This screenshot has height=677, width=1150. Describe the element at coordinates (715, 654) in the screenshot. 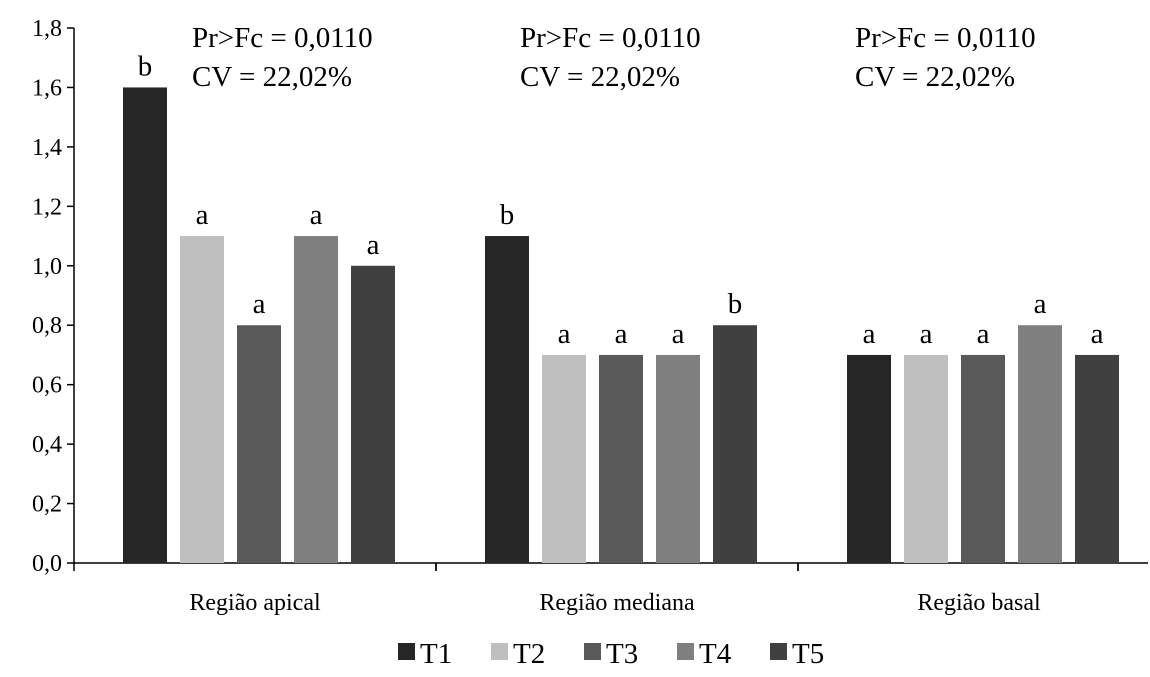

I see `legend-label-t4: T4` at that location.